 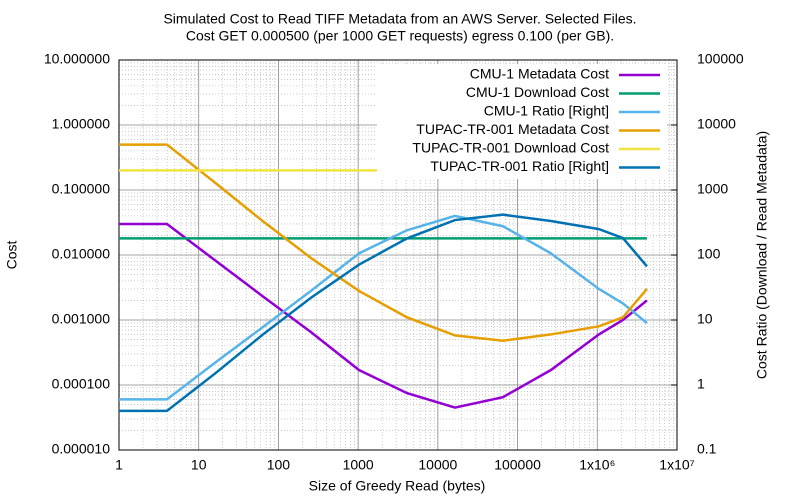 What do you see at coordinates (510, 148) in the screenshot?
I see `legend-label: TUPAC-TR-001 Download Cost` at bounding box center [510, 148].